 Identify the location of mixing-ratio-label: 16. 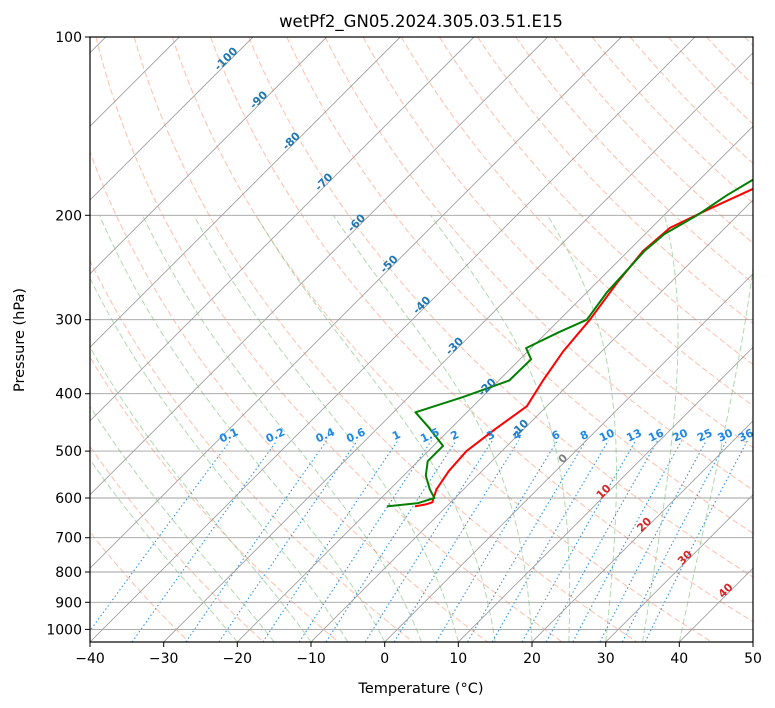
(656, 435).